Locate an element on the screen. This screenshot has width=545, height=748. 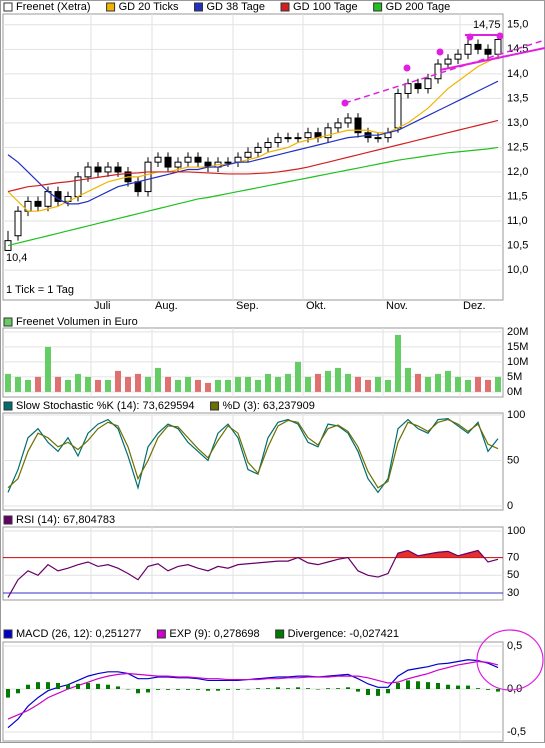
plot-area is located at coordinates (253, 691).